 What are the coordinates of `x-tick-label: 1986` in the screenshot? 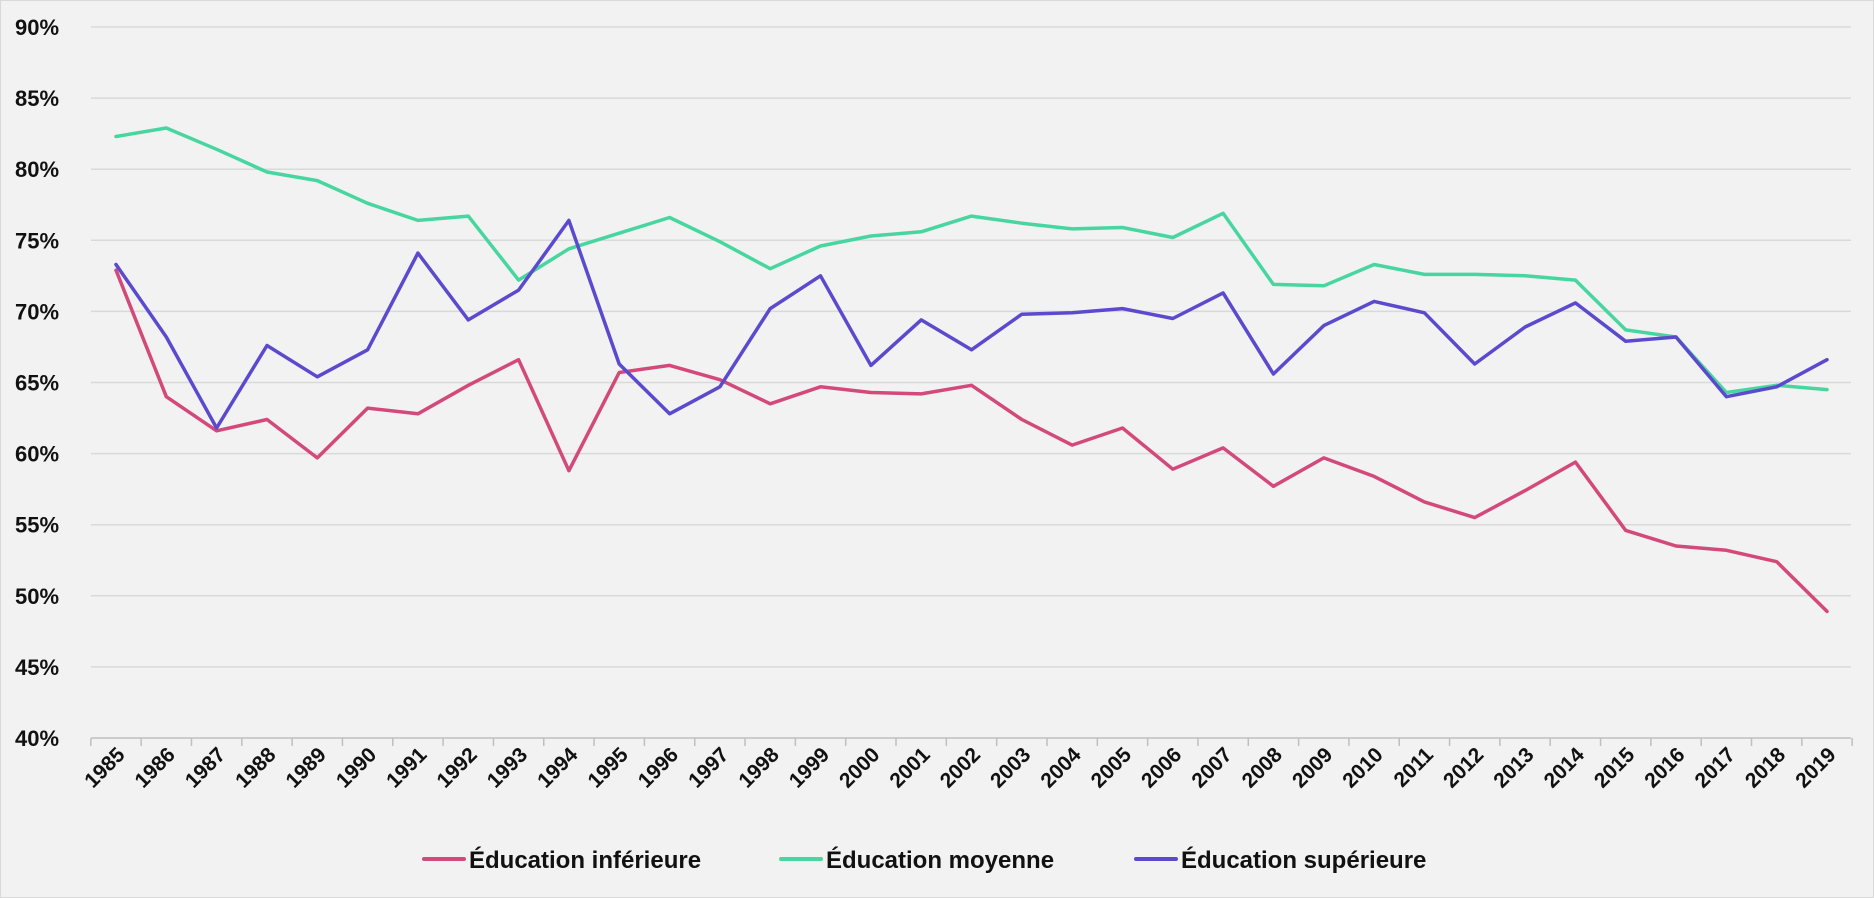 It's located at (155, 767).